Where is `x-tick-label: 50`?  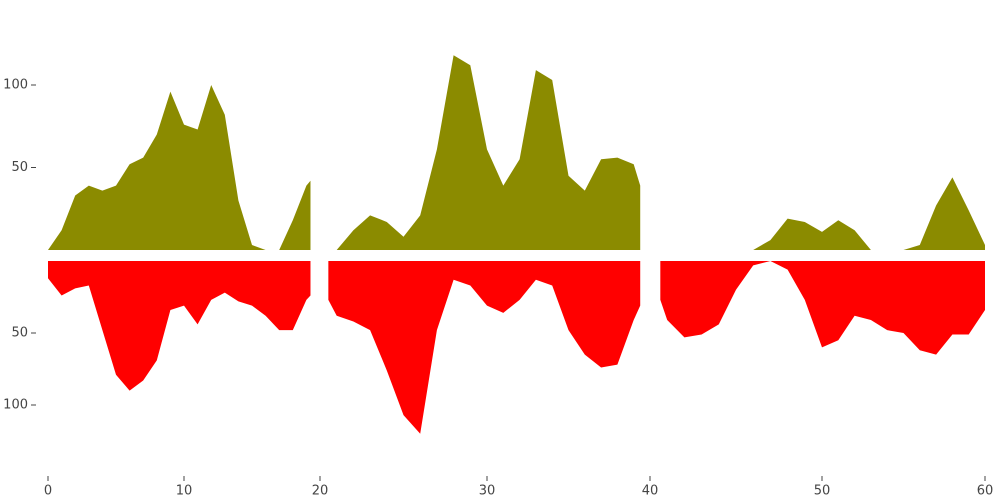 x-tick-label: 50 is located at coordinates (822, 491).